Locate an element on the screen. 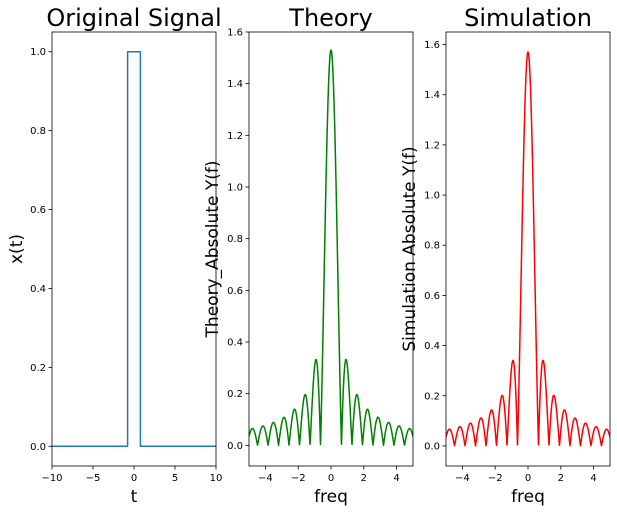 This screenshot has width=617, height=513. x-tick-label: −5 is located at coordinates (93, 478).